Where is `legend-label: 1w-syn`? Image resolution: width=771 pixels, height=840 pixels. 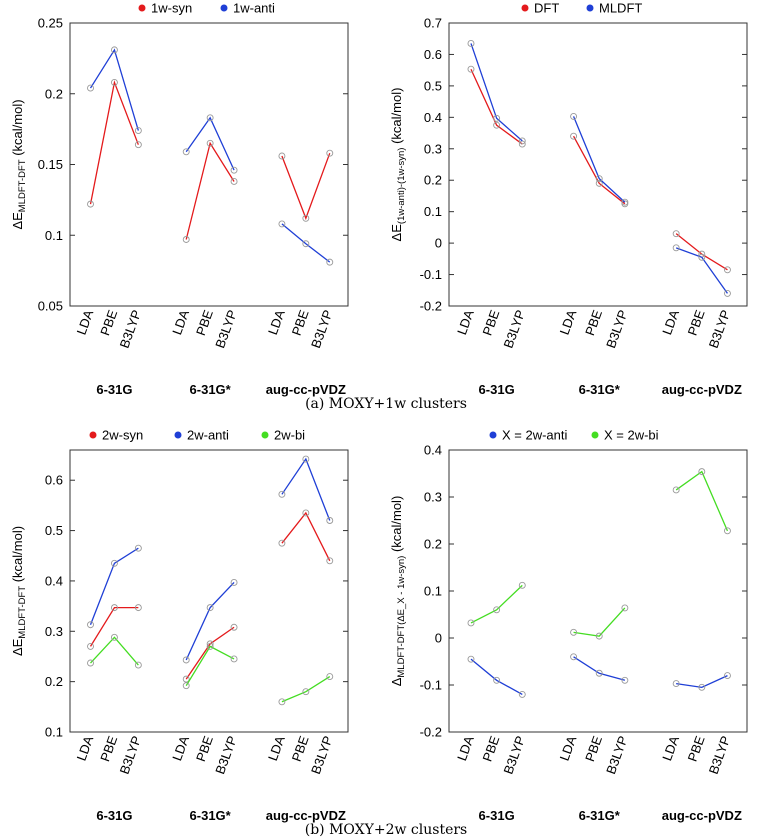 legend-label: 1w-syn is located at coordinates (171, 8).